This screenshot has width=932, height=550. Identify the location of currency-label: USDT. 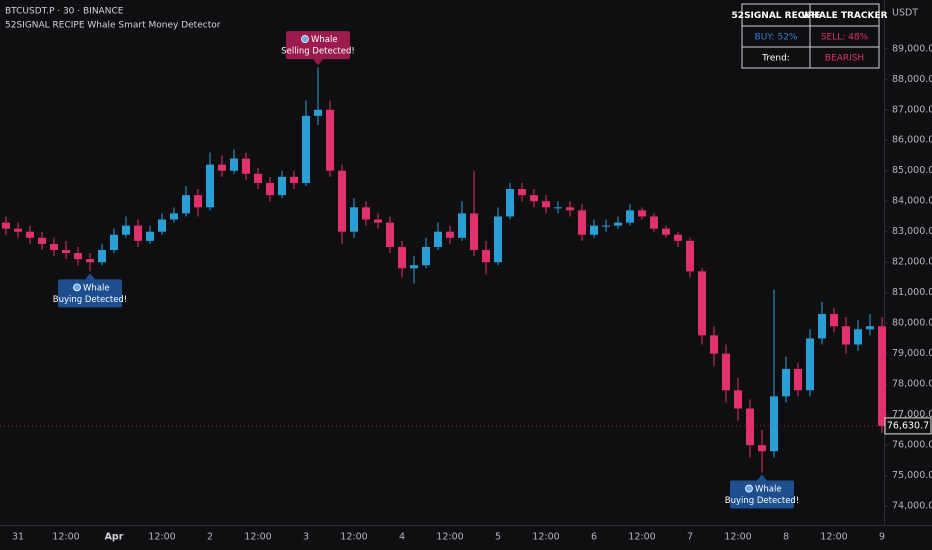
(905, 13).